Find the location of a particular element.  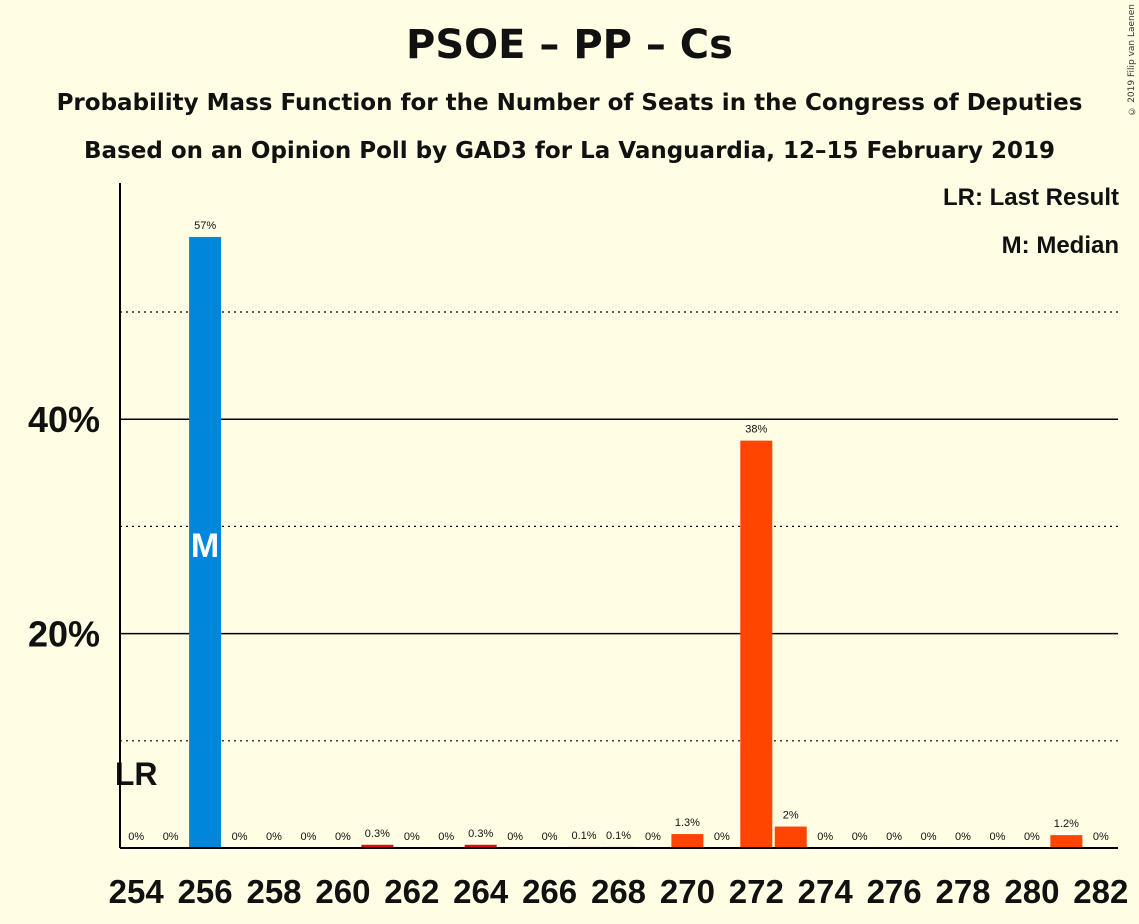

x-tick-label: 276 is located at coordinates (894, 891).